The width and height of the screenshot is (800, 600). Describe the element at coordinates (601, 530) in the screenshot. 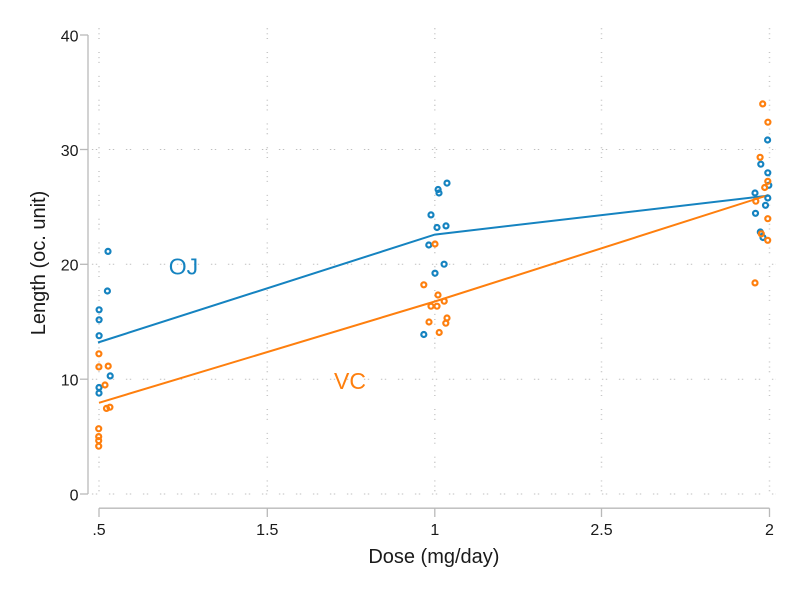

I see `svg-text: 2.5` at that location.